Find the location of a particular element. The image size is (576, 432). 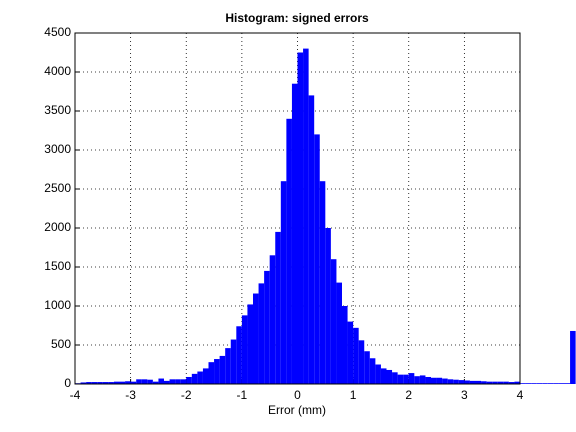

y-tick-label: 2000 is located at coordinates (57, 227).